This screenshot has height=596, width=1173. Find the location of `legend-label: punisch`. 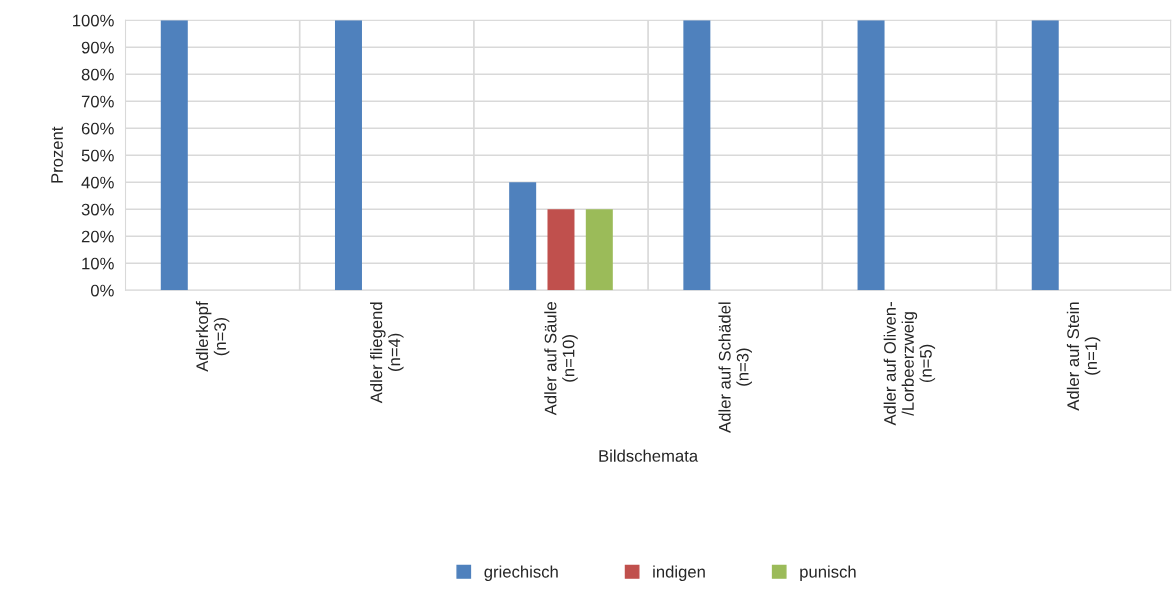

legend-label: punisch is located at coordinates (828, 573).